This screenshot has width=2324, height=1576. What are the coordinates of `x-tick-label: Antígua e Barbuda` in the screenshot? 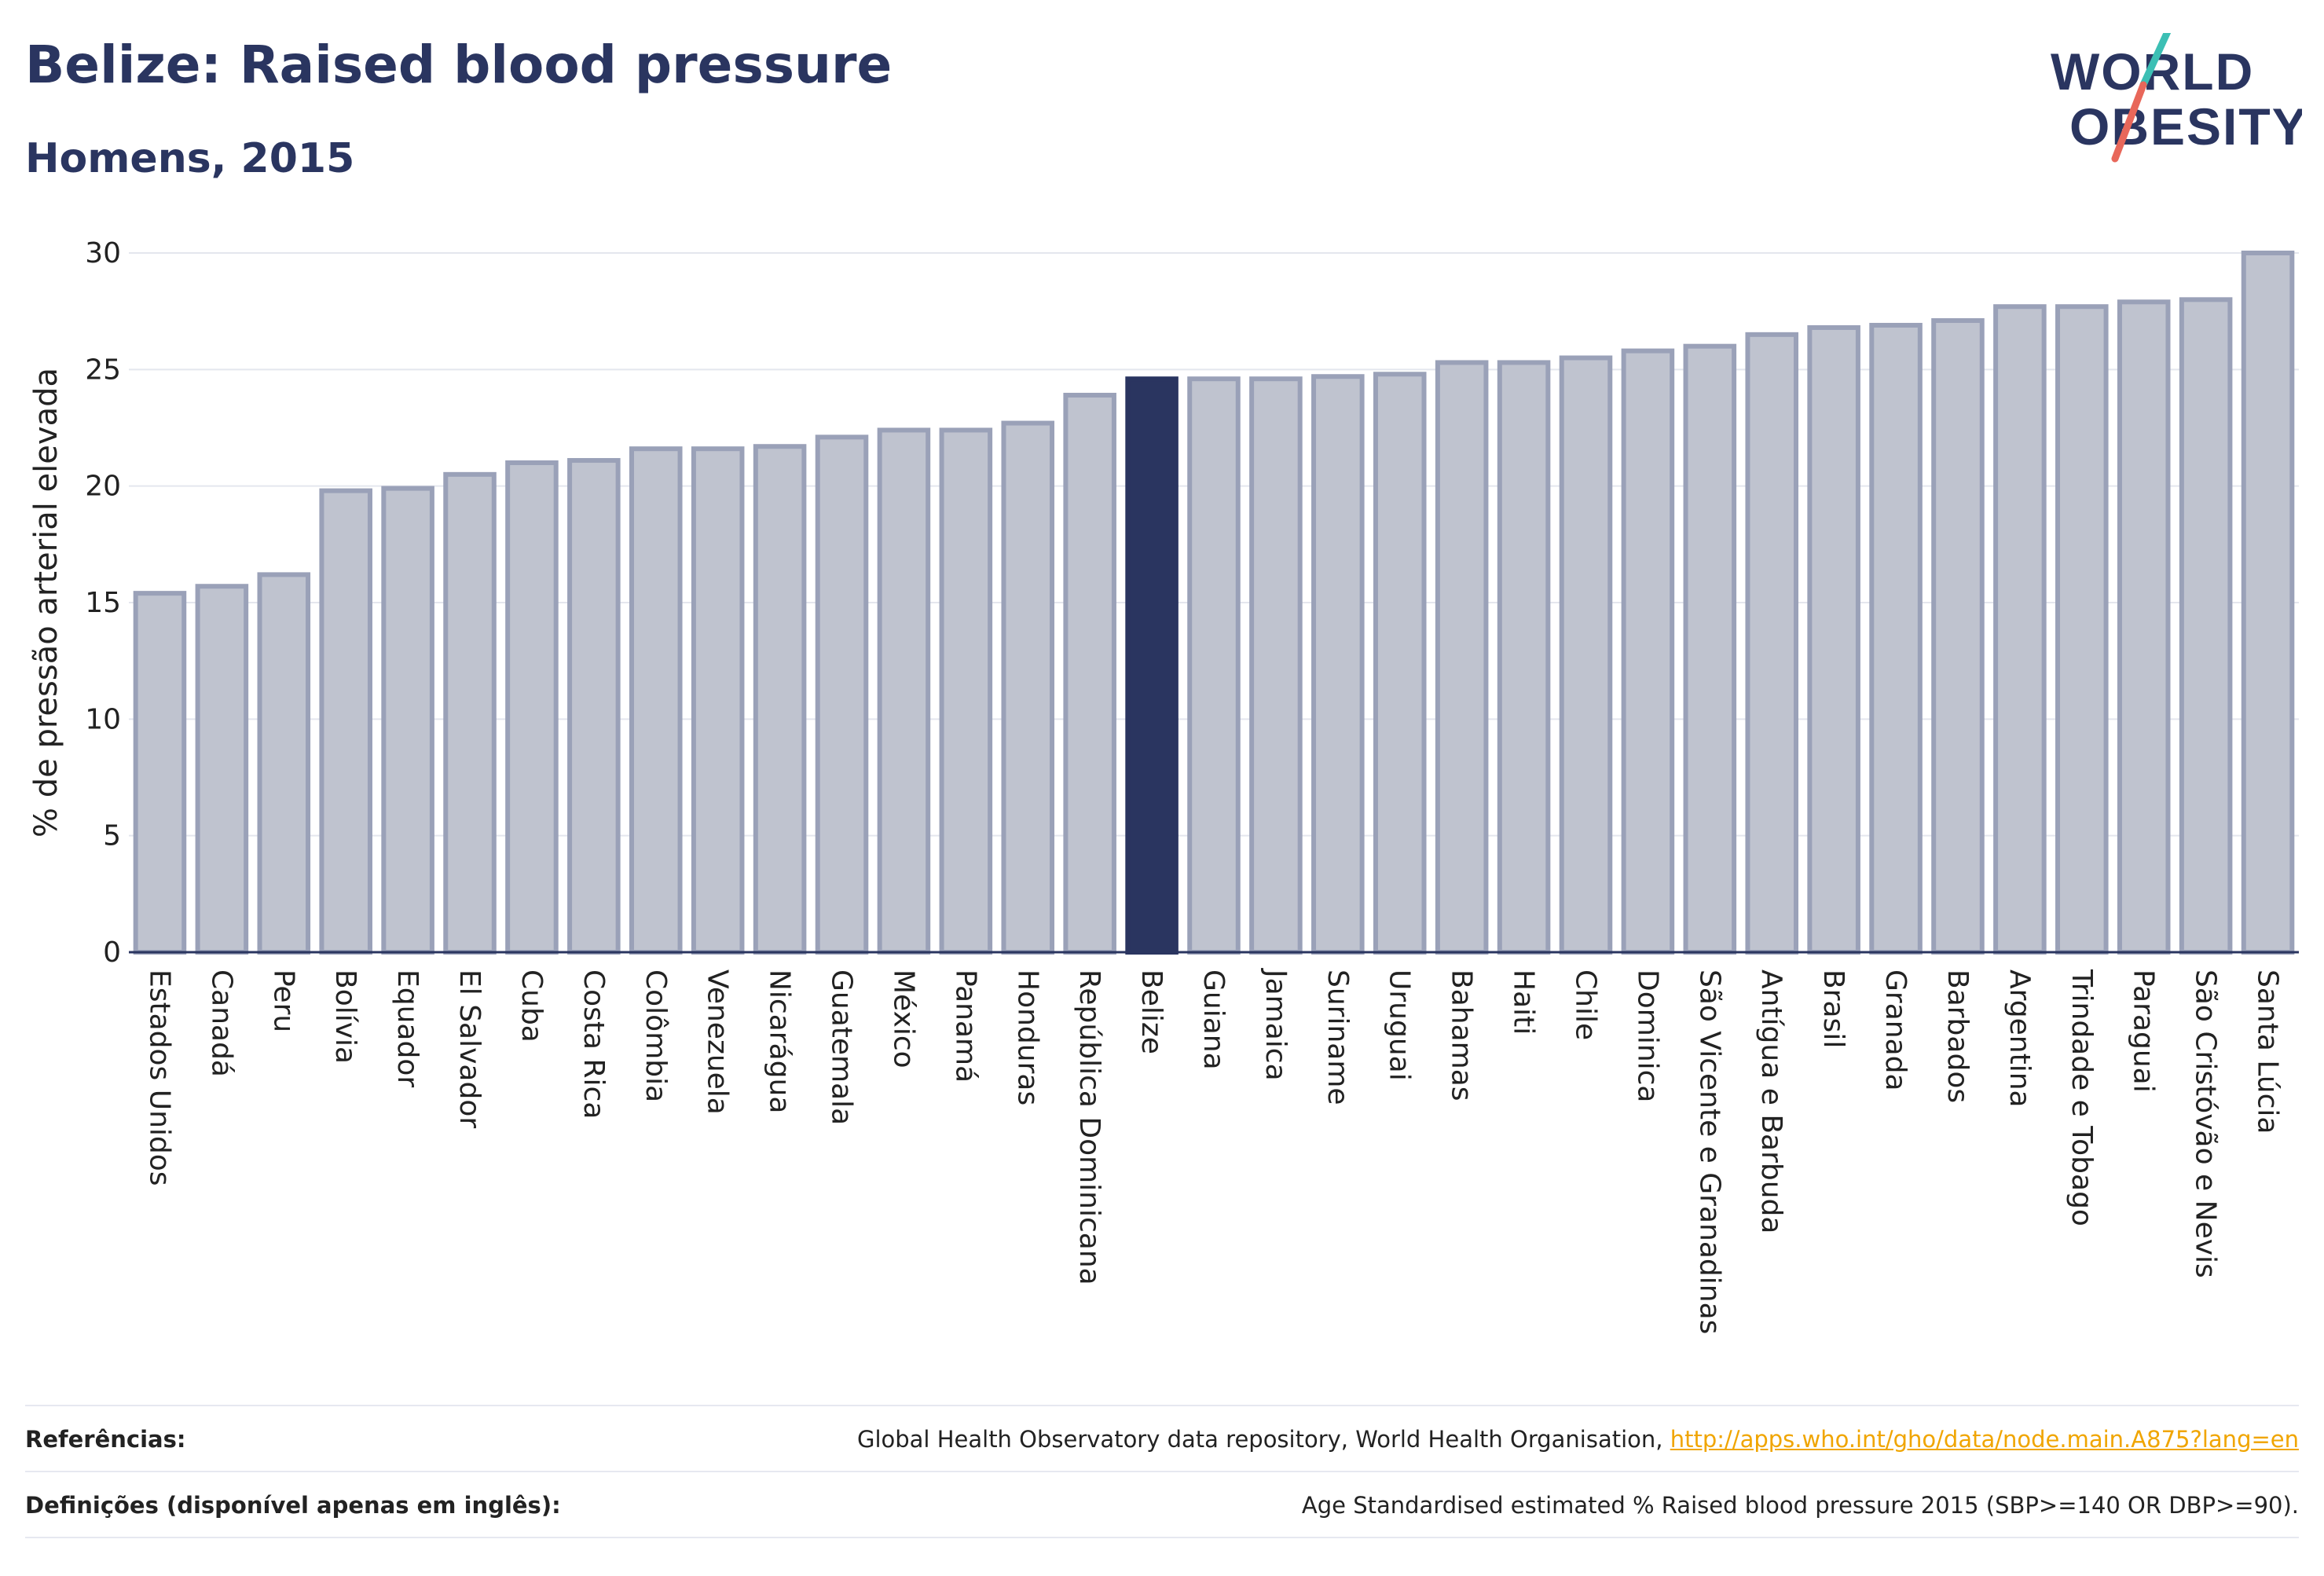 It's located at (1771, 1101).